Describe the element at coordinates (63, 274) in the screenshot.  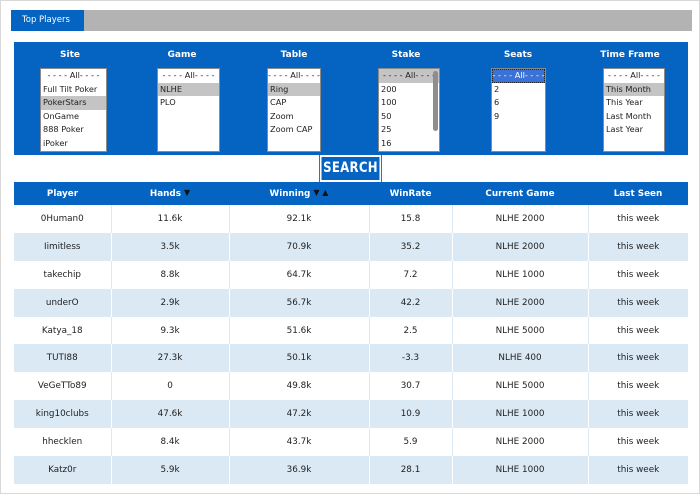
I see `player-name: takechip` at that location.